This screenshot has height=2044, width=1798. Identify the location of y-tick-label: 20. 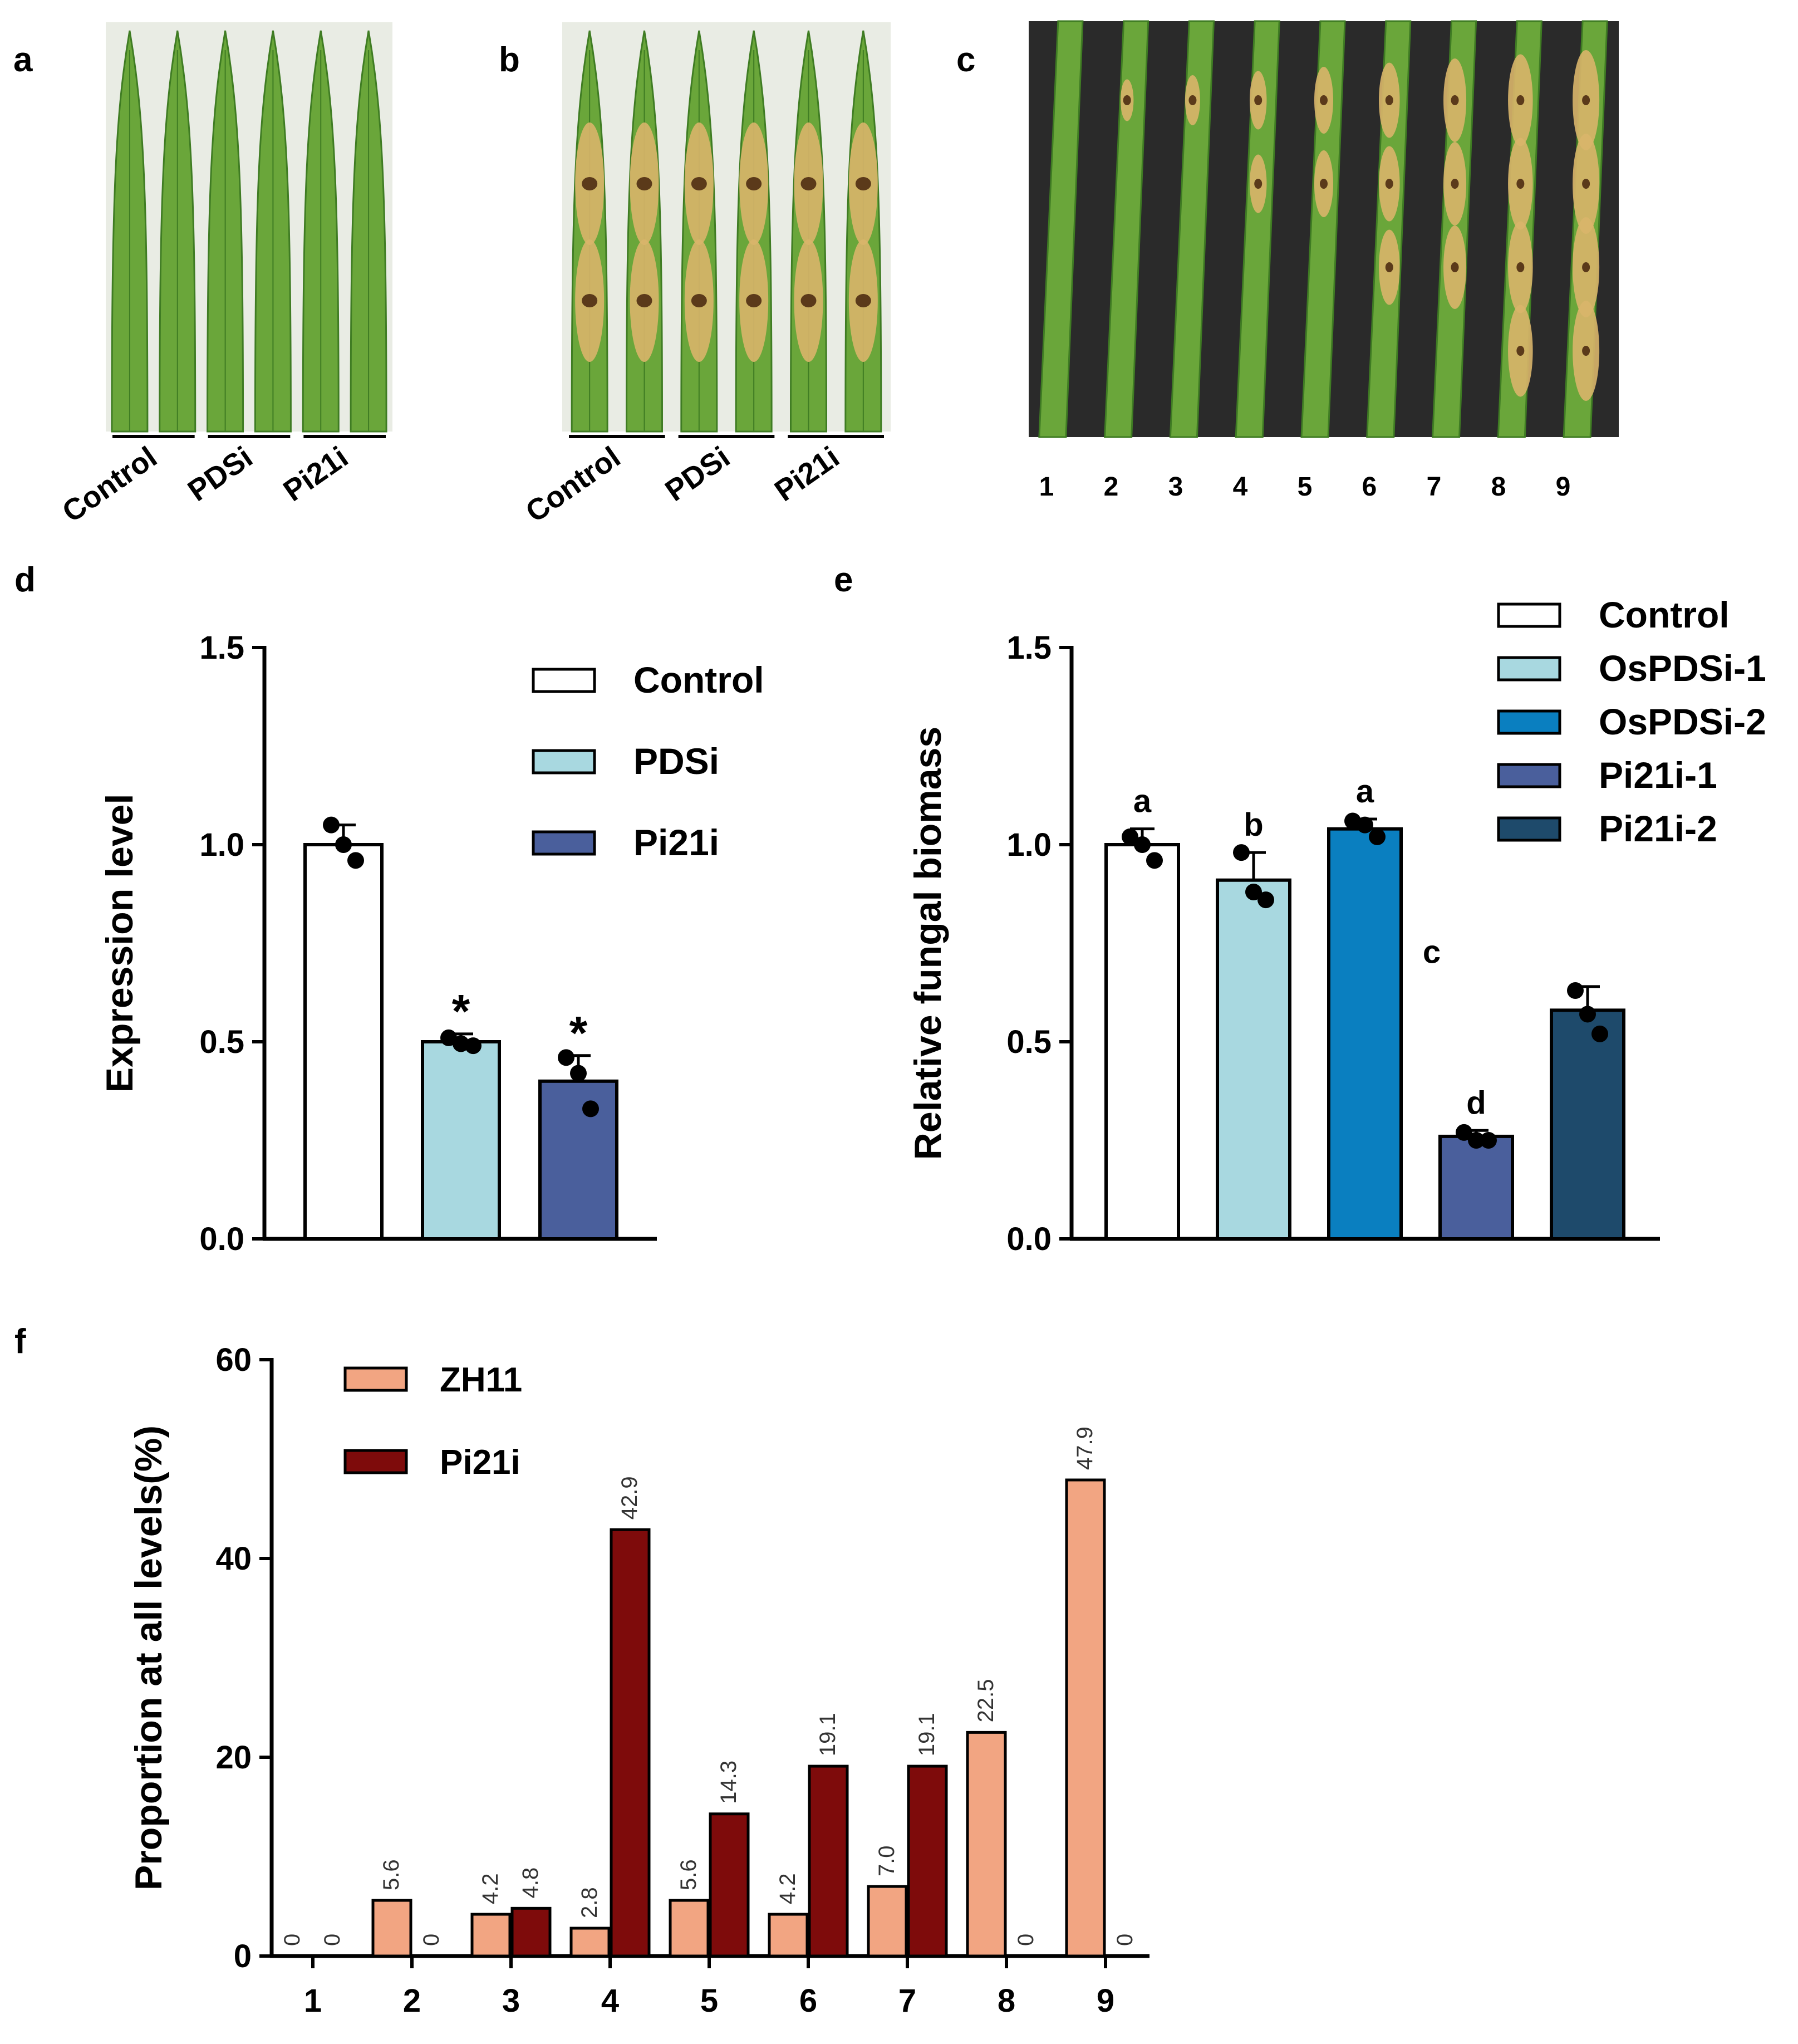
(233, 1757).